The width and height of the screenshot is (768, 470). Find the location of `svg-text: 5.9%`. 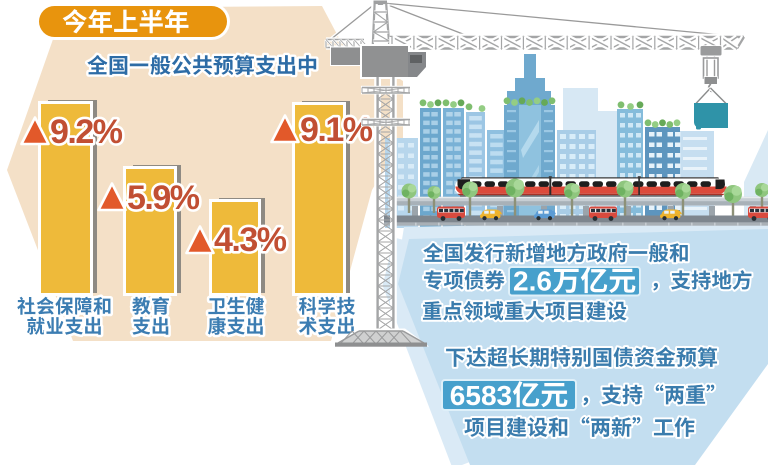

svg-text: 5.9% is located at coordinates (163, 198).